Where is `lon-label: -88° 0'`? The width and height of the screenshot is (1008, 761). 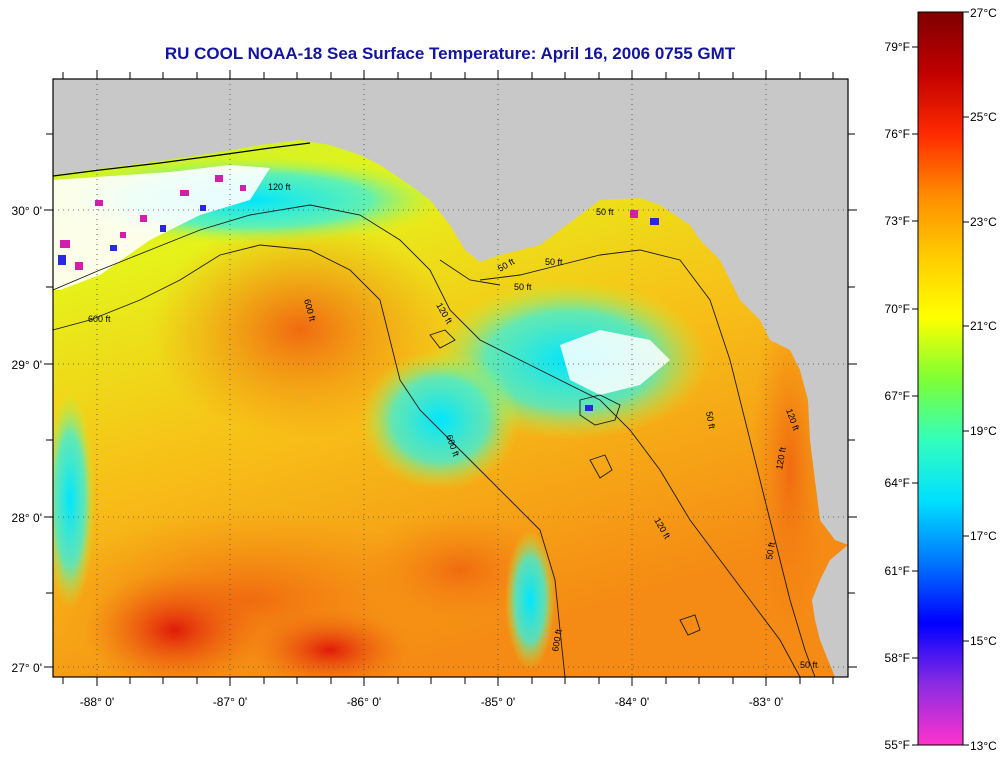
lon-label: -88° 0' is located at coordinates (97, 702).